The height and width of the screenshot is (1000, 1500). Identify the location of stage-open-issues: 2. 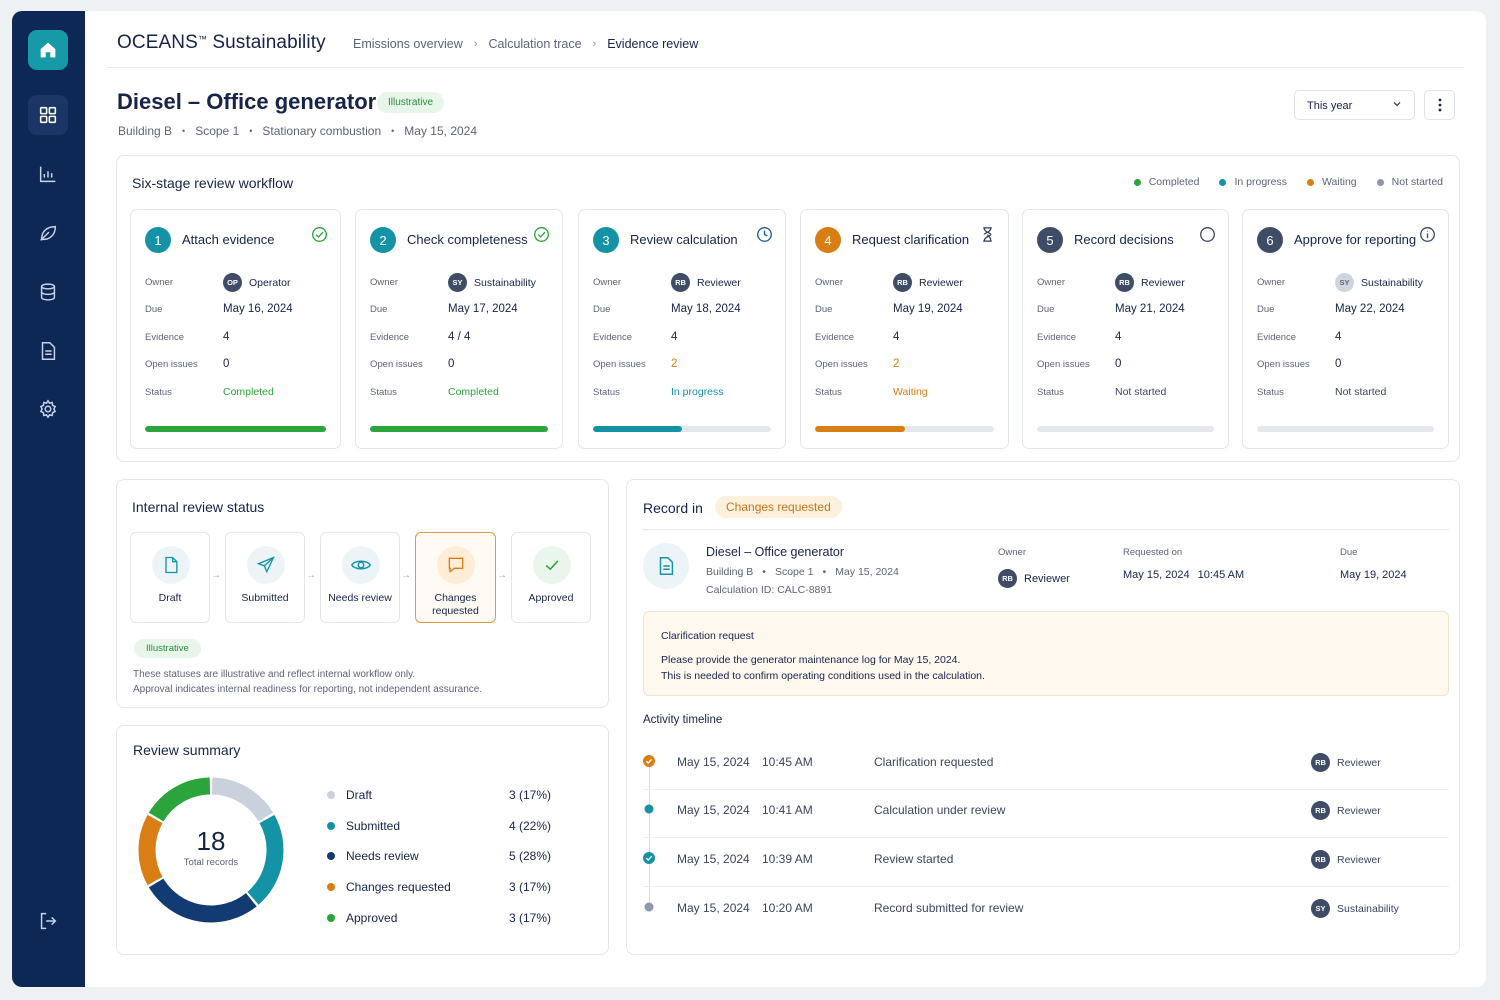
(674, 364).